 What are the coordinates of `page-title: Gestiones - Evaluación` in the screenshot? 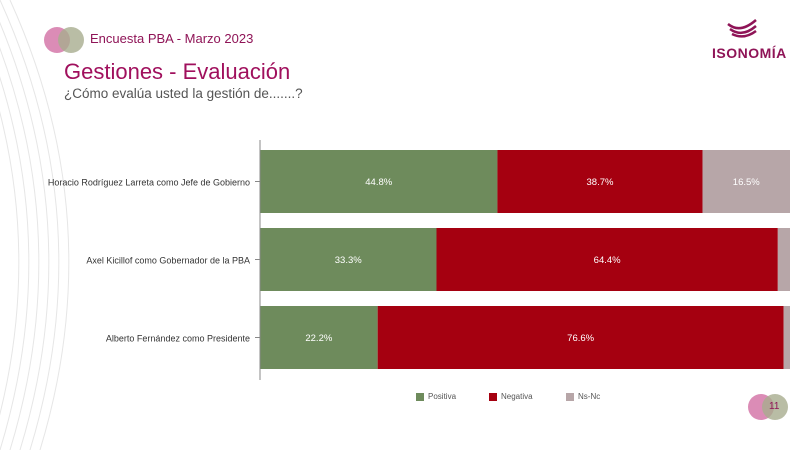 It's located at (177, 71).